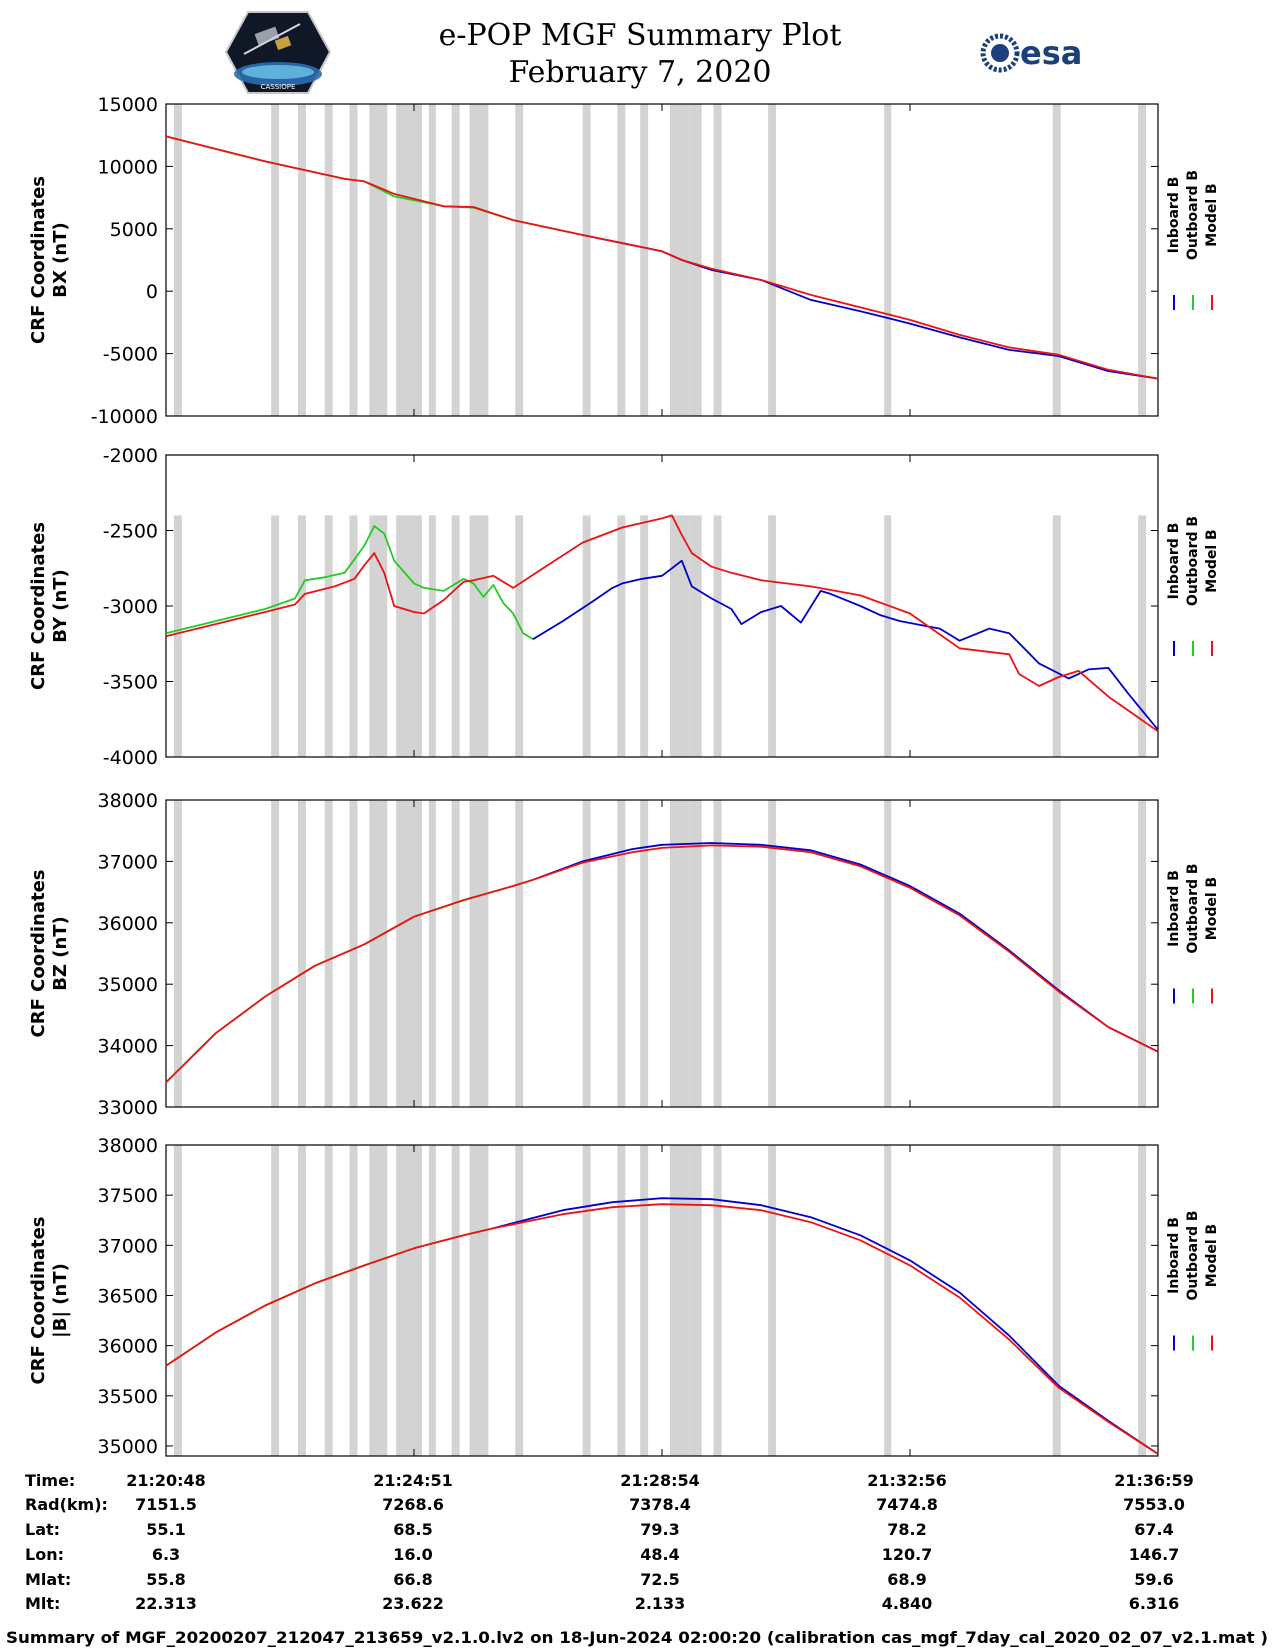 The height and width of the screenshot is (1650, 1275). What do you see at coordinates (659, 1579) in the screenshot?
I see `orbit-cell: 72.5` at bounding box center [659, 1579].